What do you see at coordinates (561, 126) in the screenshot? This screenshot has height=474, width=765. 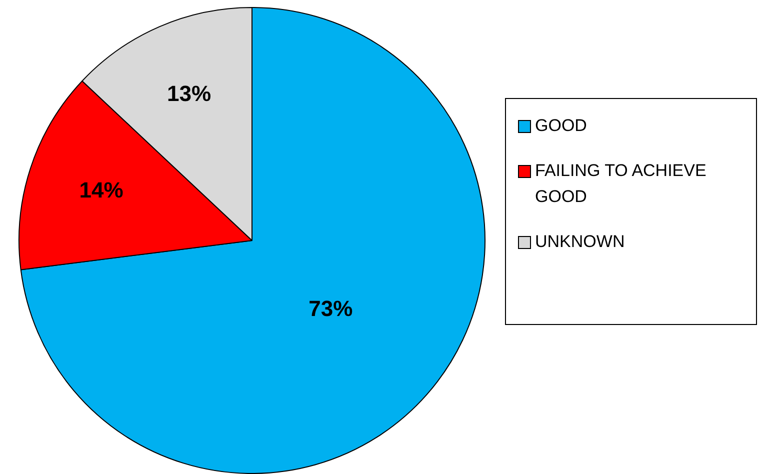 I see `legend-label: GOOD` at bounding box center [561, 126].